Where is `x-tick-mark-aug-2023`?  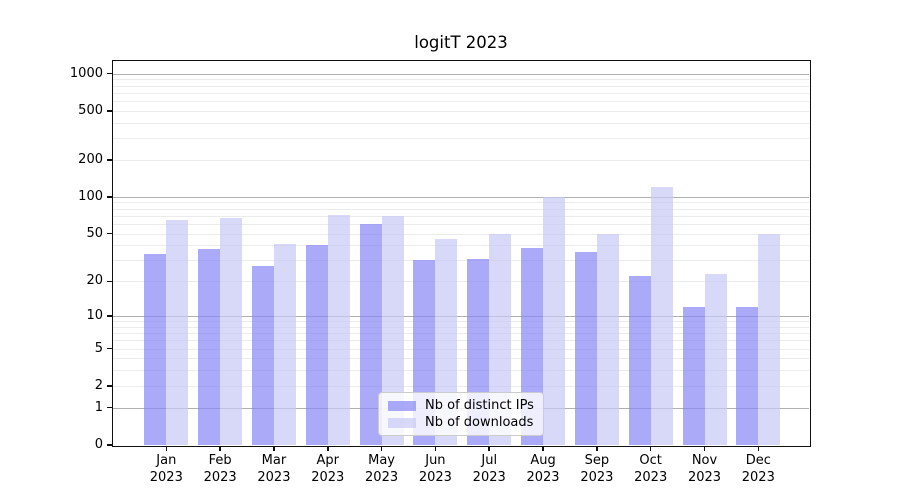 x-tick-mark-aug-2023 is located at coordinates (543, 448).